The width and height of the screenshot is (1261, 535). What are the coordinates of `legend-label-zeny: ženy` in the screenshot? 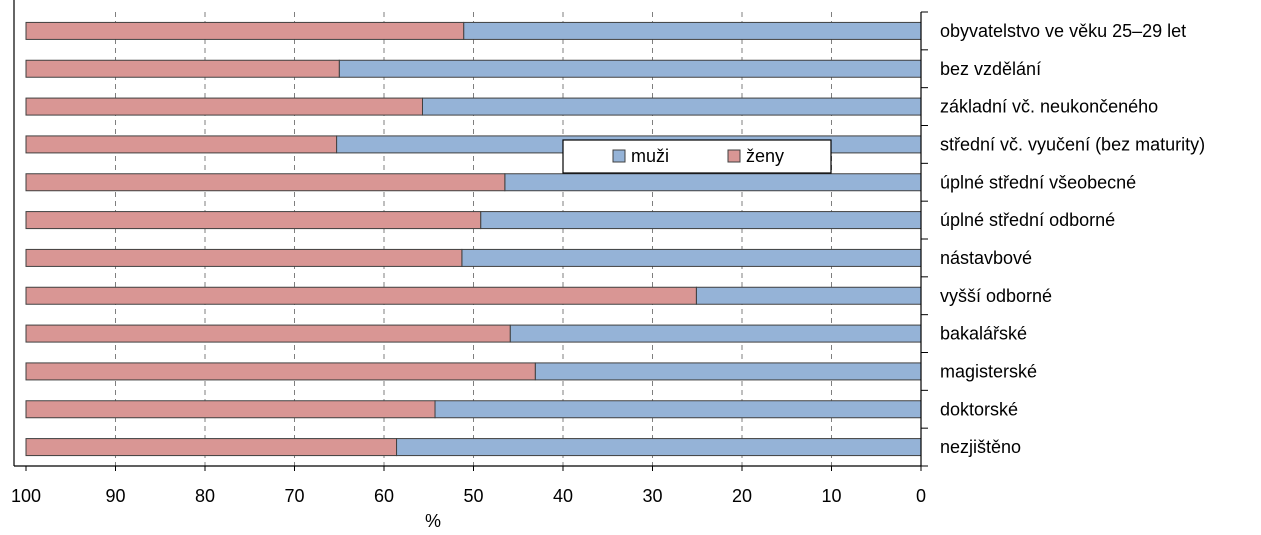 It's located at (765, 156).